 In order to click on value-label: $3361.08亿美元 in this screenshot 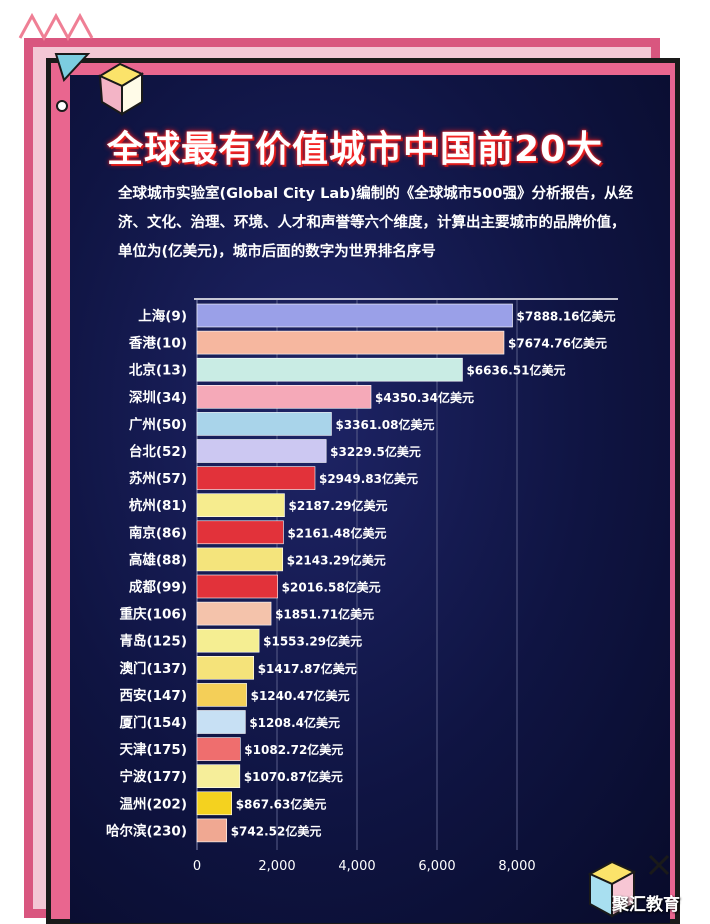, I will do `click(384, 424)`.